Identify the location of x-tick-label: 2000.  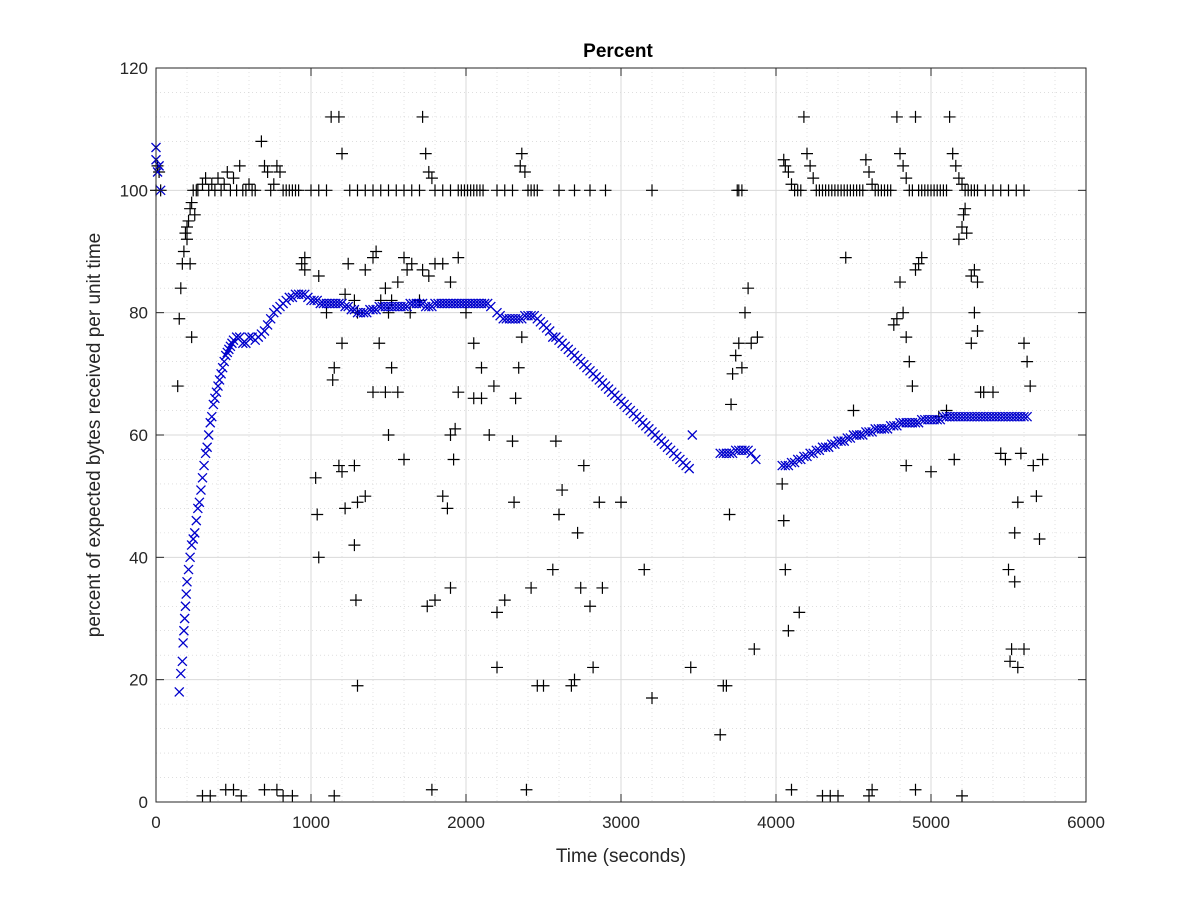
(466, 822).